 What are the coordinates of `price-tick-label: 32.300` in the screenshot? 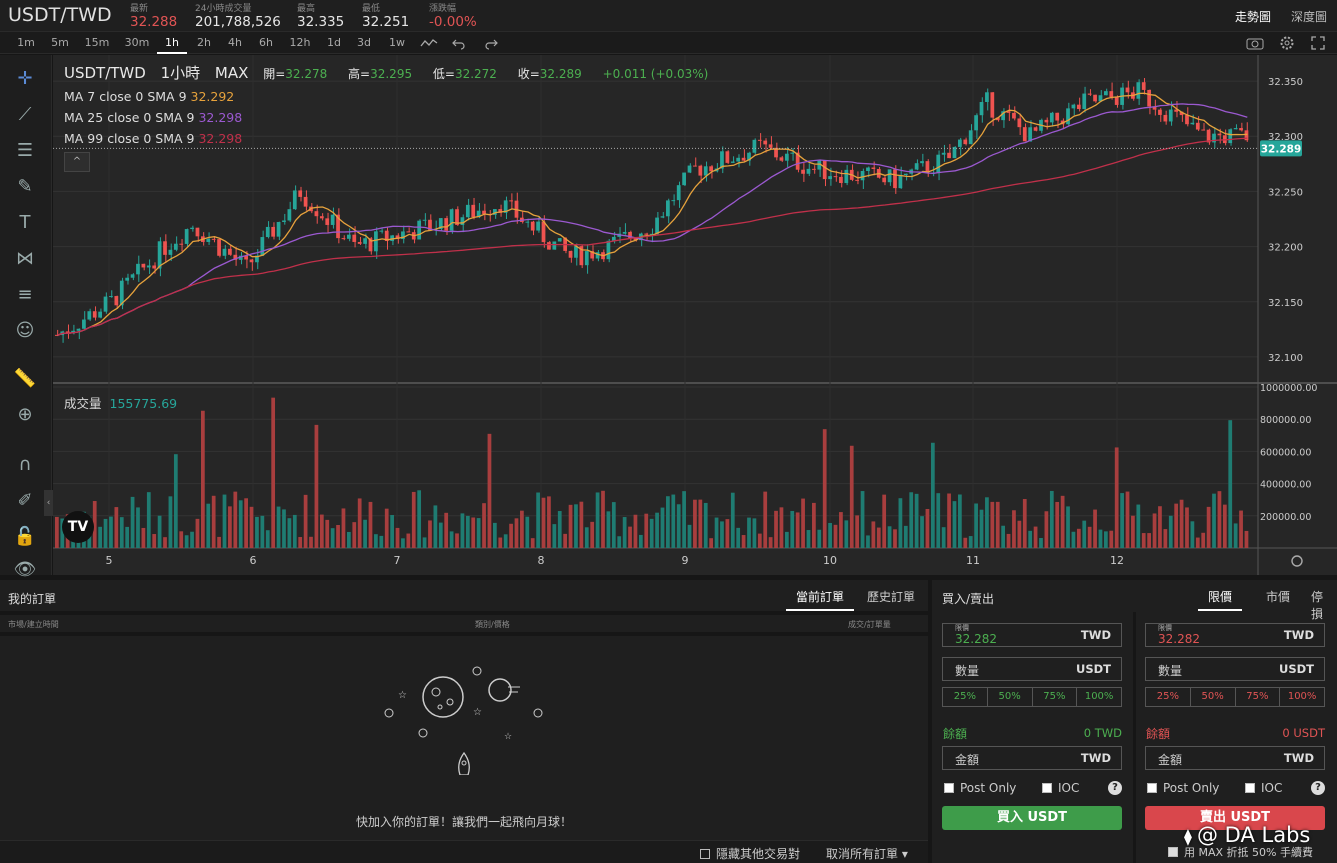 It's located at (1285, 137).